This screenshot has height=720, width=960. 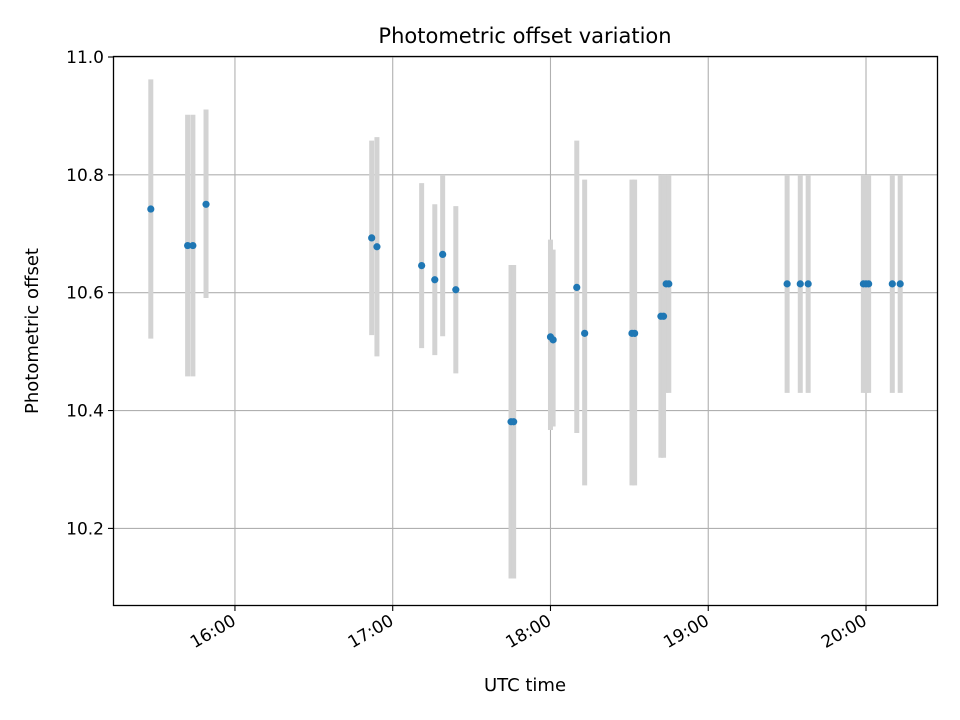 What do you see at coordinates (32, 331) in the screenshot?
I see `y-axis-label: Photometric offset` at bounding box center [32, 331].